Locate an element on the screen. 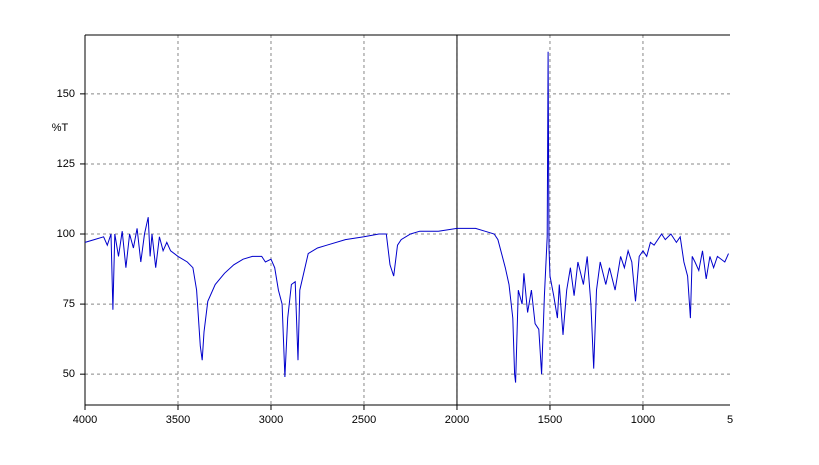 This screenshot has height=465, width=819. y-tick-label: 125 is located at coordinates (66, 164).